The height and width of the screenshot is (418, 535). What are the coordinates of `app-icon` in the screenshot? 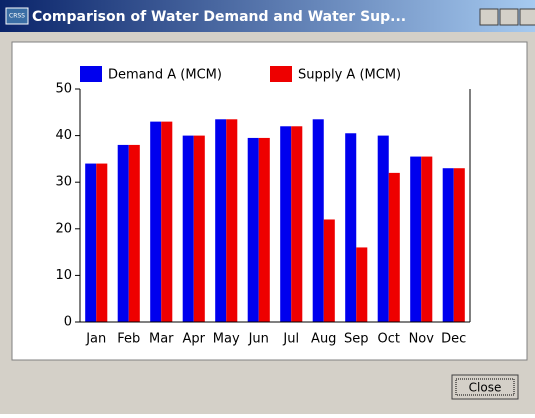 It's located at (17, 16).